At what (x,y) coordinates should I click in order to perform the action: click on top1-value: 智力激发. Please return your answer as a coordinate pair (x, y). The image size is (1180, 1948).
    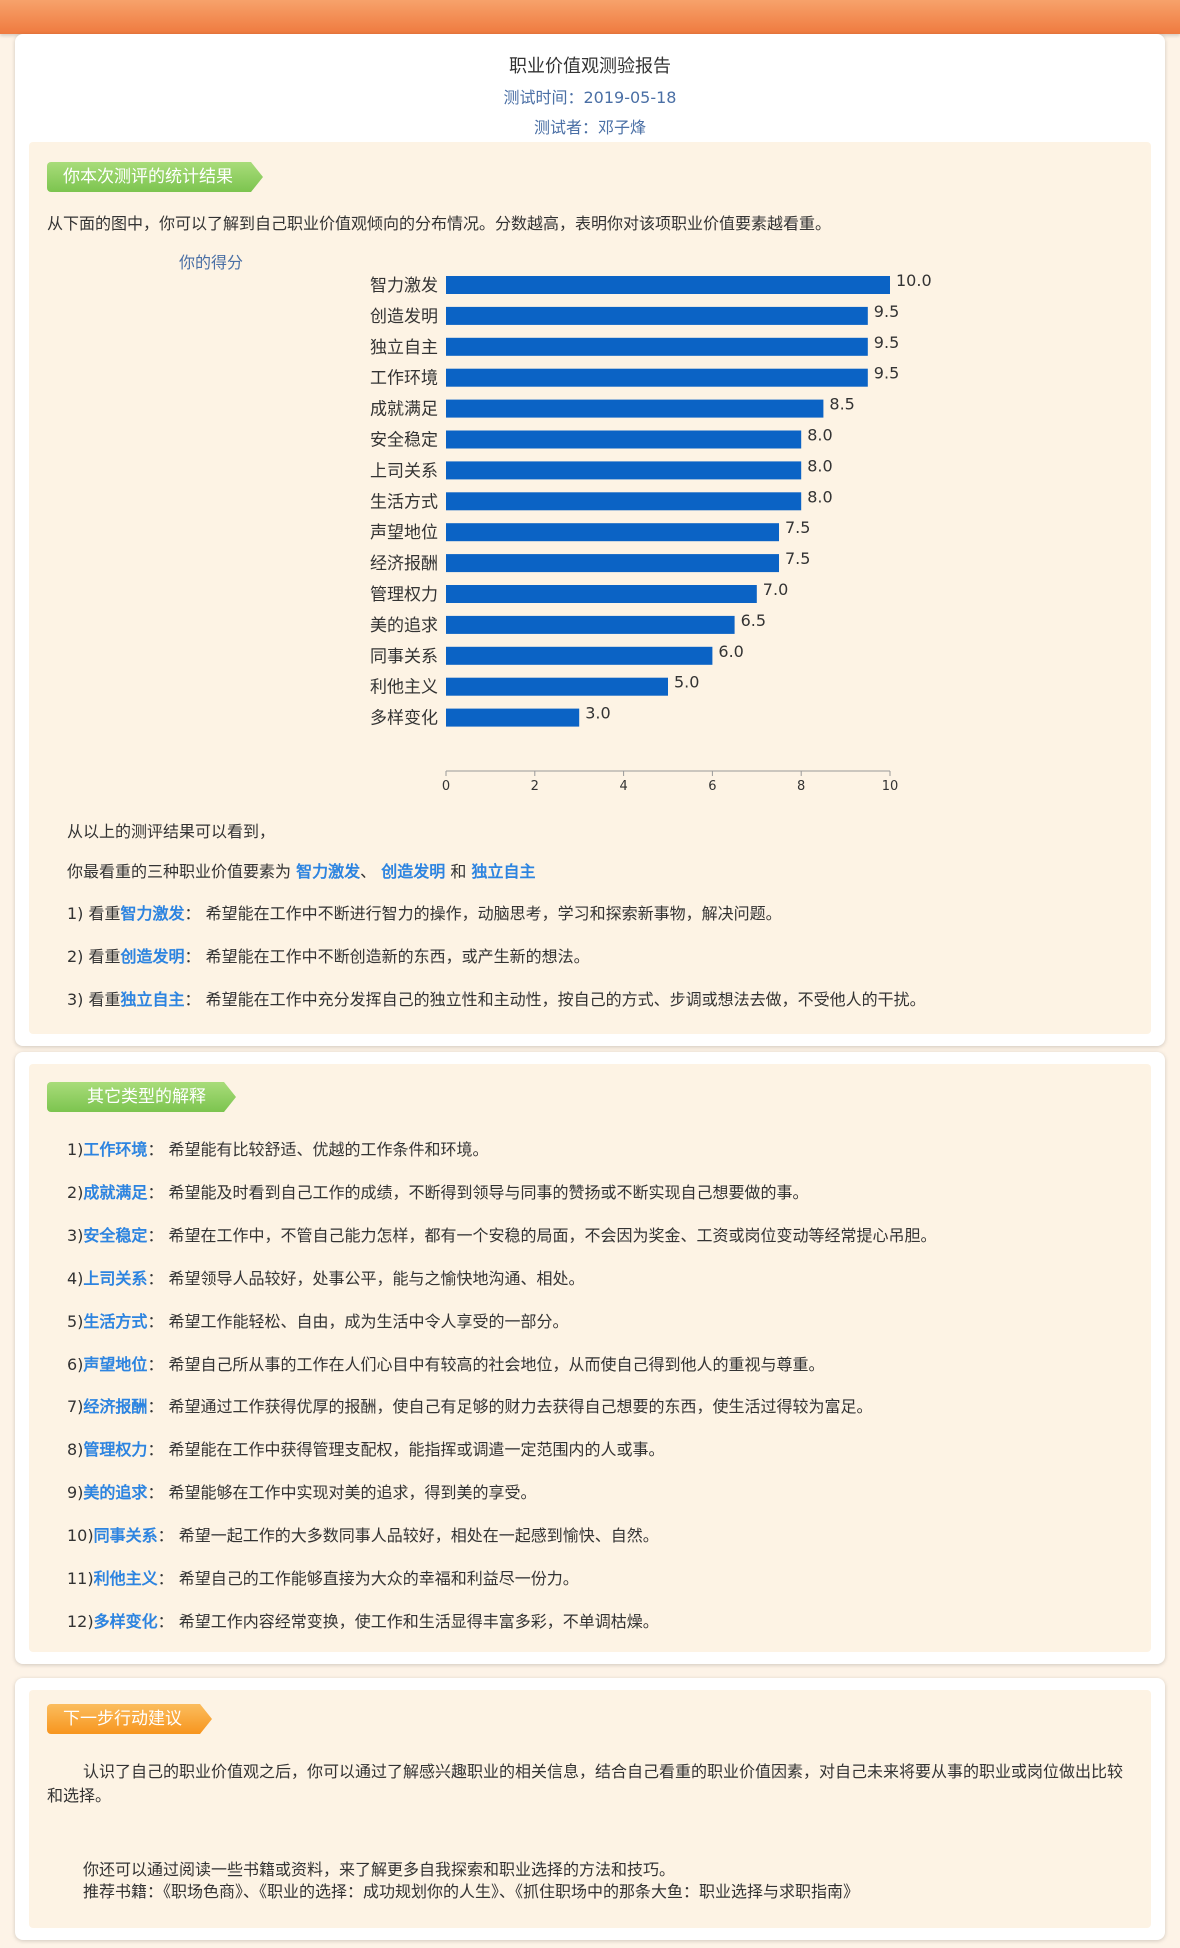
    Looking at the image, I should click on (328, 871).